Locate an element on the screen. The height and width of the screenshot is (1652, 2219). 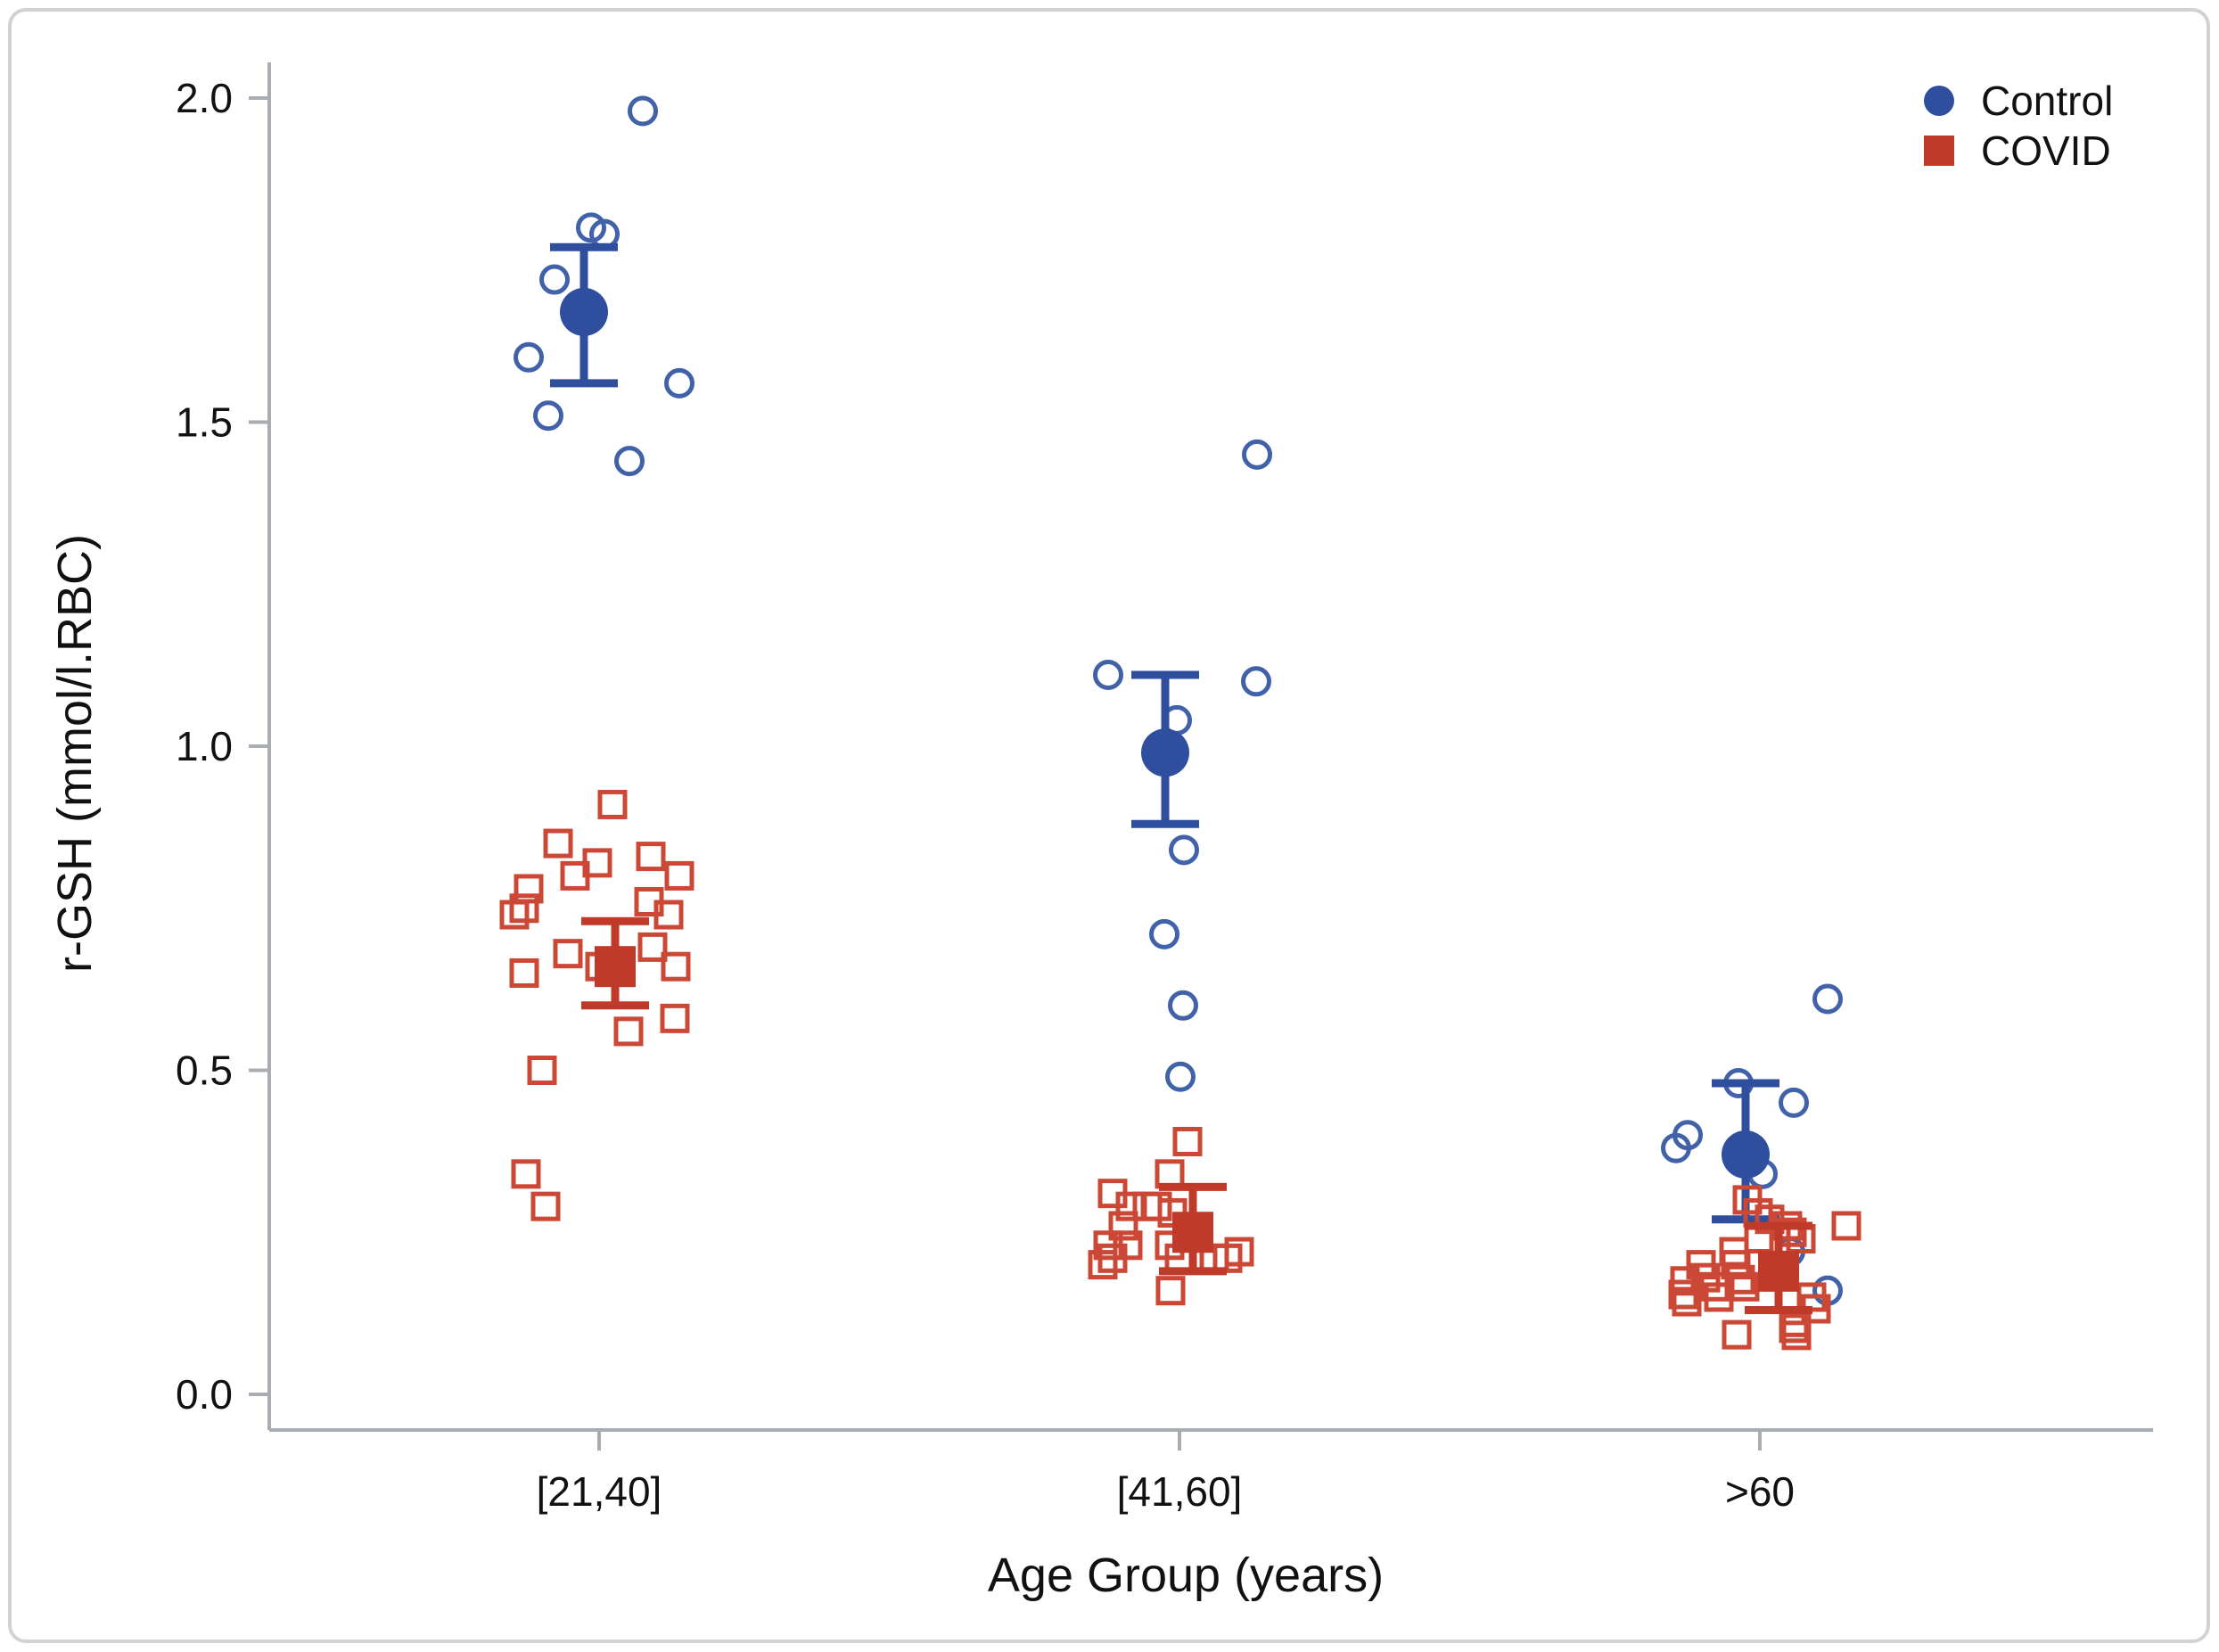
x-tick-label: [21,40] is located at coordinates (599, 1491).